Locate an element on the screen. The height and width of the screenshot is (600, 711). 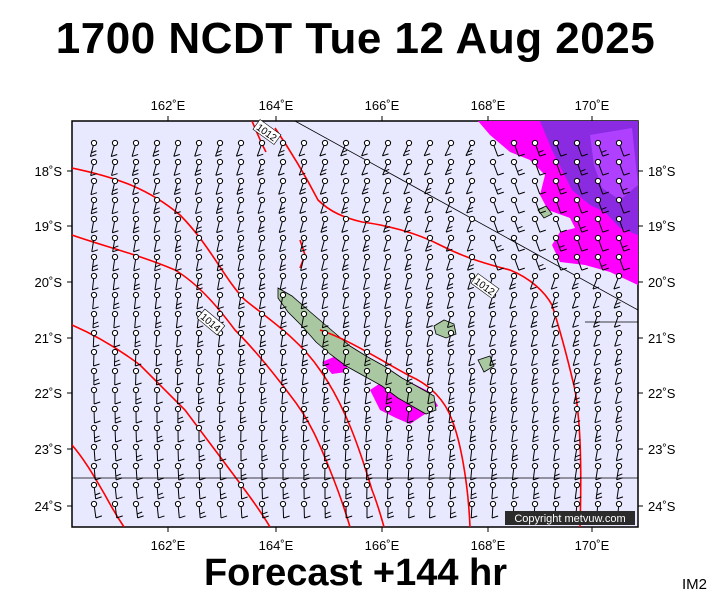
lon-label-bottom-166: 166˚E is located at coordinates (382, 545).